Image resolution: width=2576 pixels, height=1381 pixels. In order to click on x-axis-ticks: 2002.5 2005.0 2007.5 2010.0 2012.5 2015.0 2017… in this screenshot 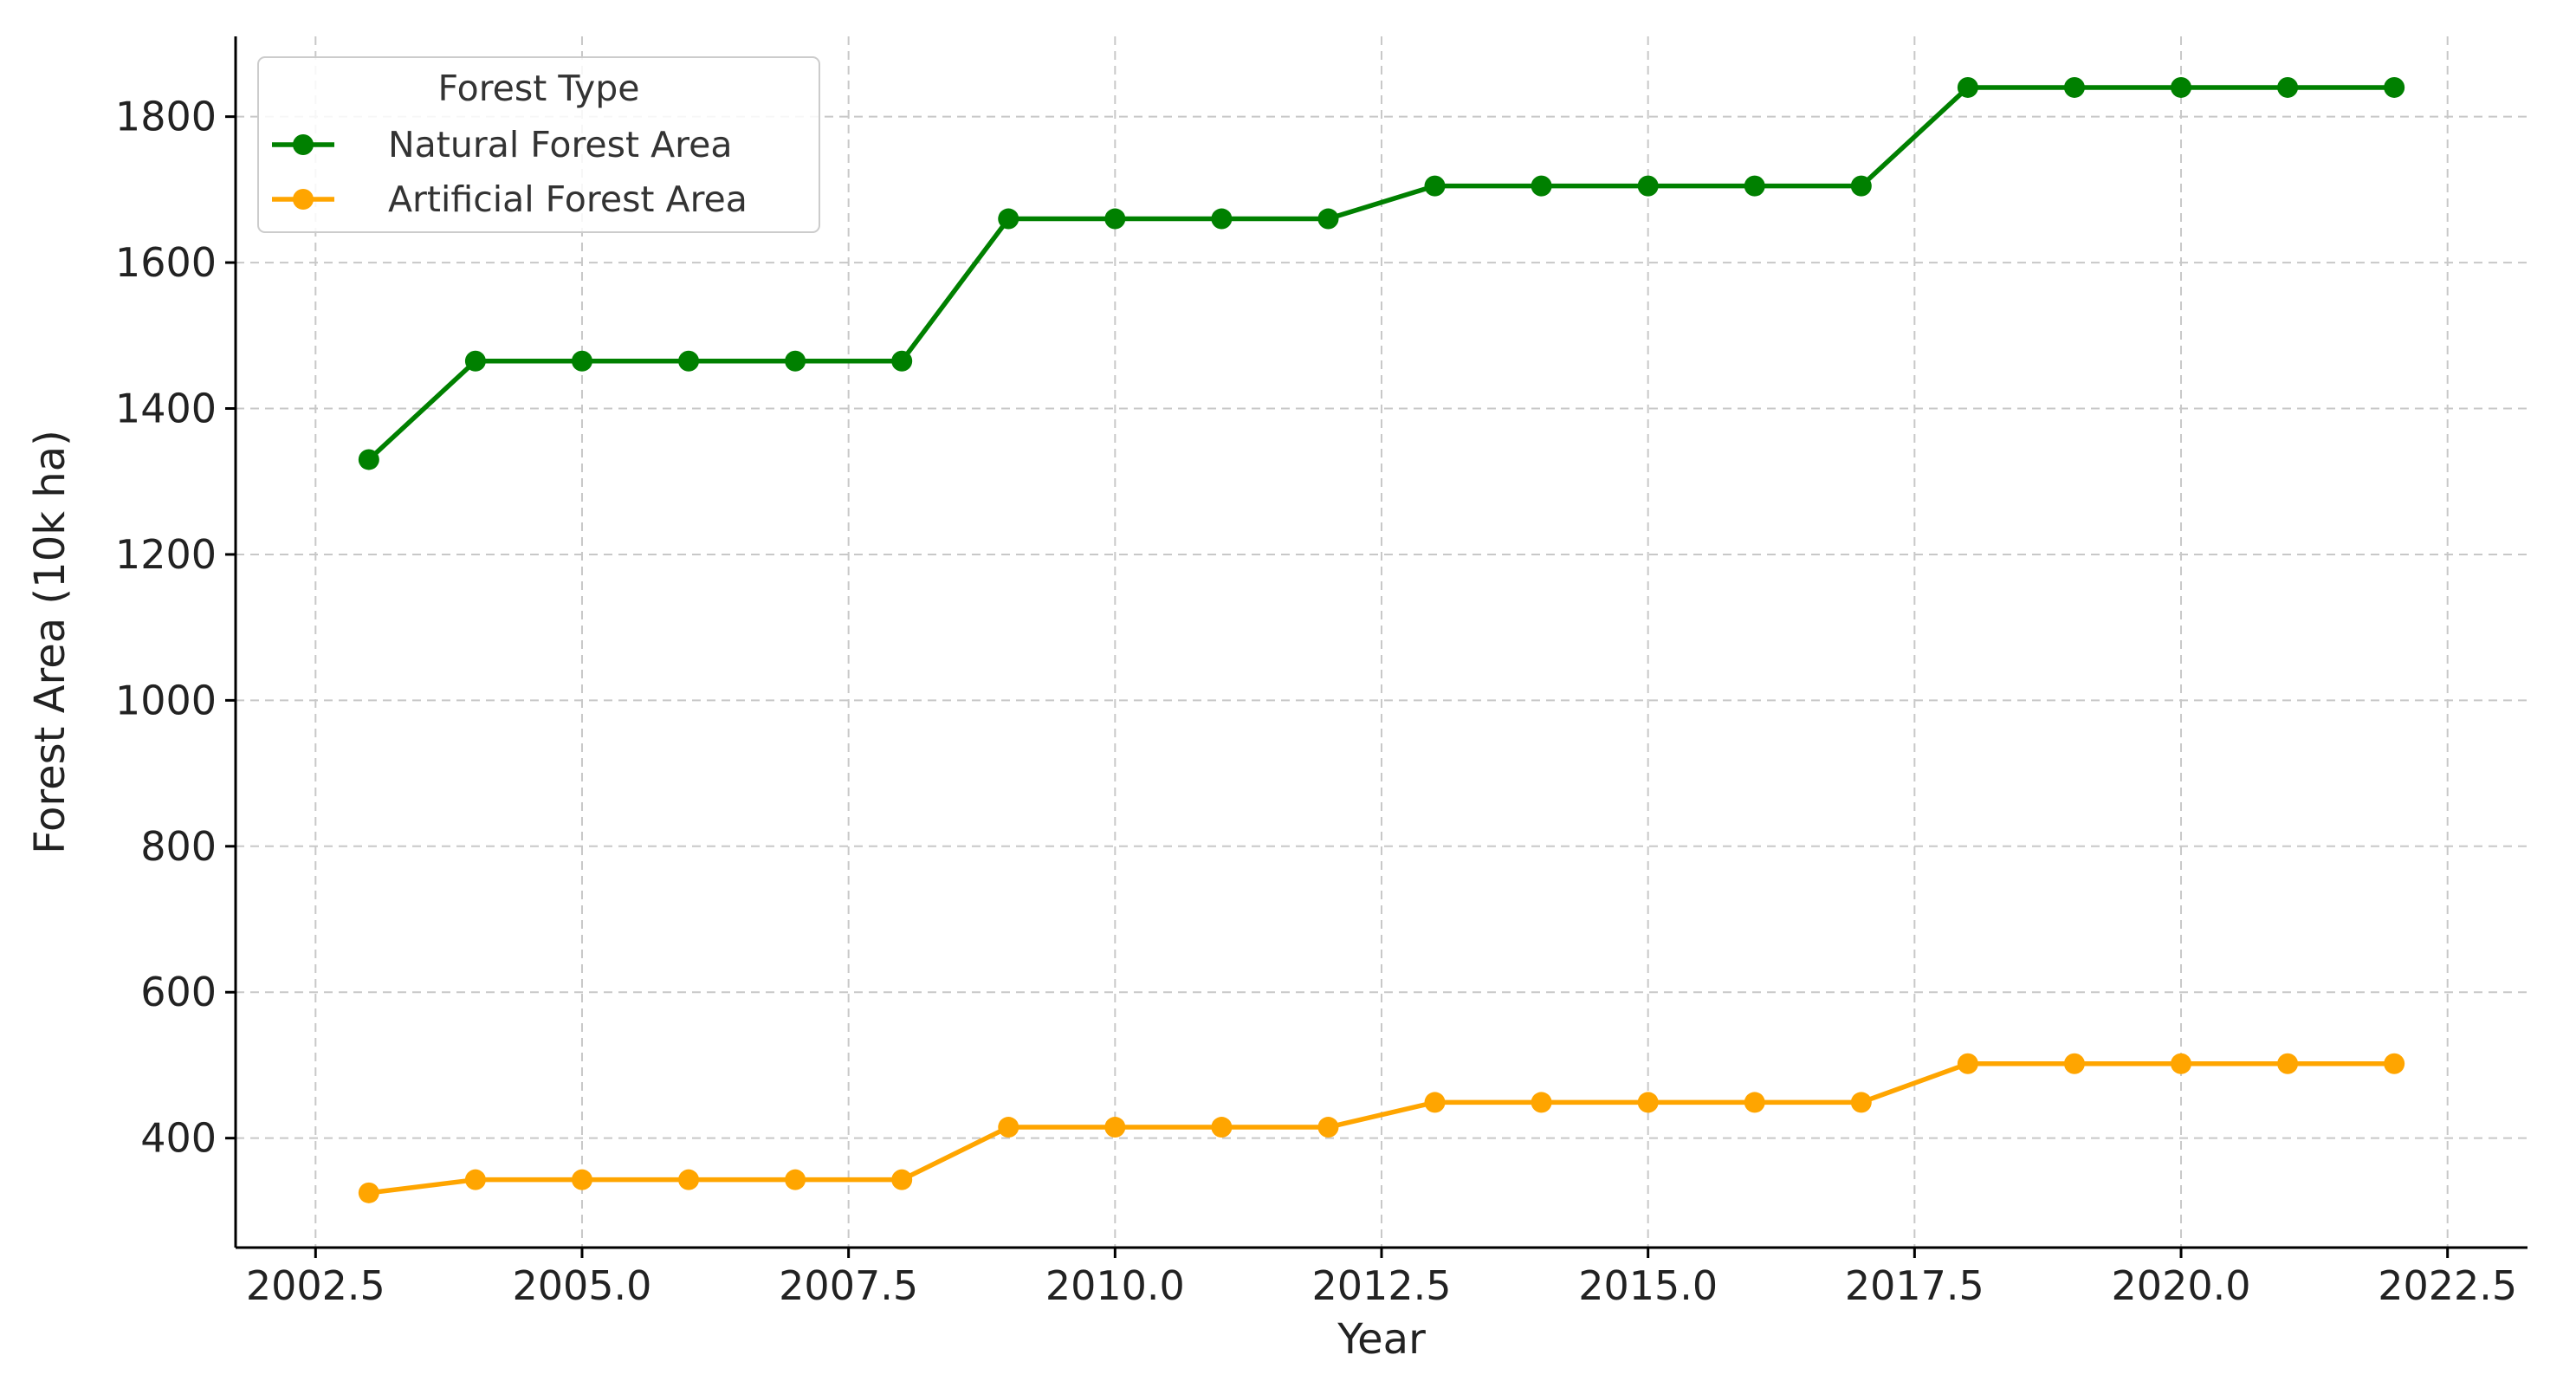, I will do `click(1381, 1278)`.